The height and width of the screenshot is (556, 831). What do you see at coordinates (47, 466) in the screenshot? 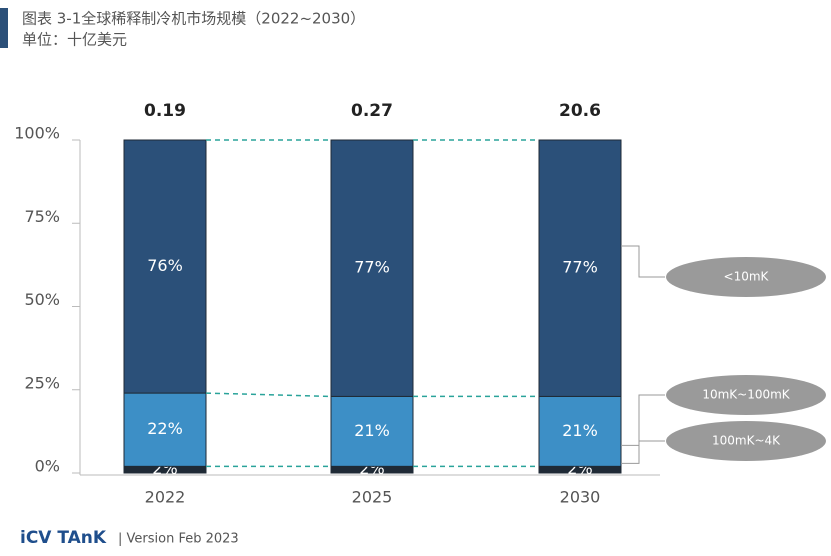
I see `y-tick-label: 0%` at bounding box center [47, 466].